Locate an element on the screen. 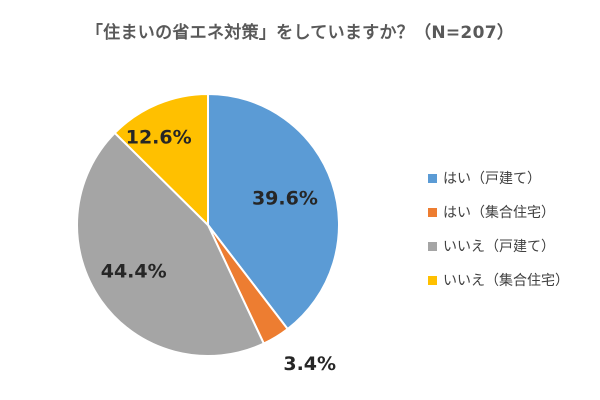  legend-item: はい（戸建て） is located at coordinates (498, 178).